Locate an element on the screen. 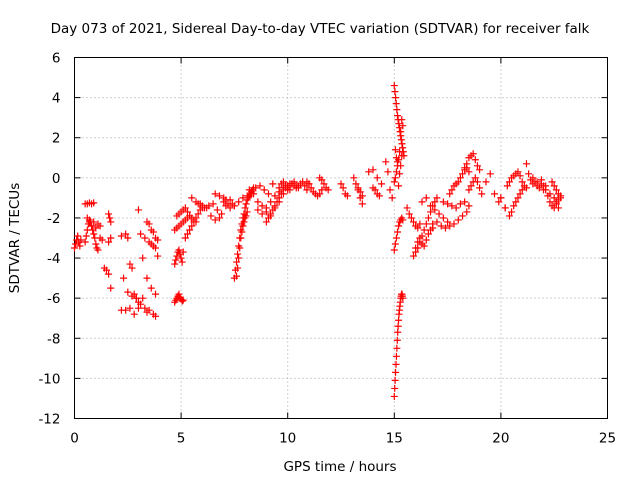 The width and height of the screenshot is (640, 480). y-tick-label: -4 is located at coordinates (53, 259).